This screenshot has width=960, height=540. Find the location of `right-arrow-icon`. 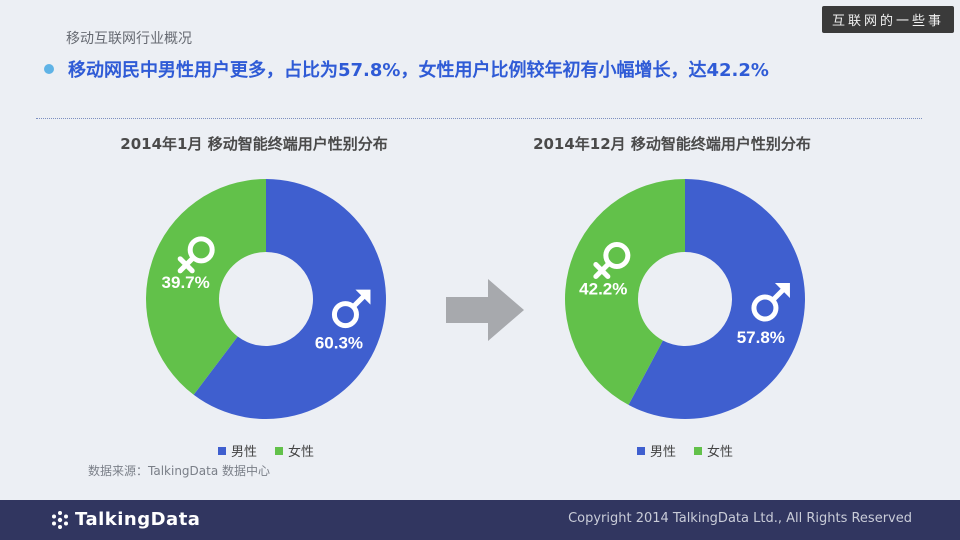

right-arrow-icon is located at coordinates (485, 310).